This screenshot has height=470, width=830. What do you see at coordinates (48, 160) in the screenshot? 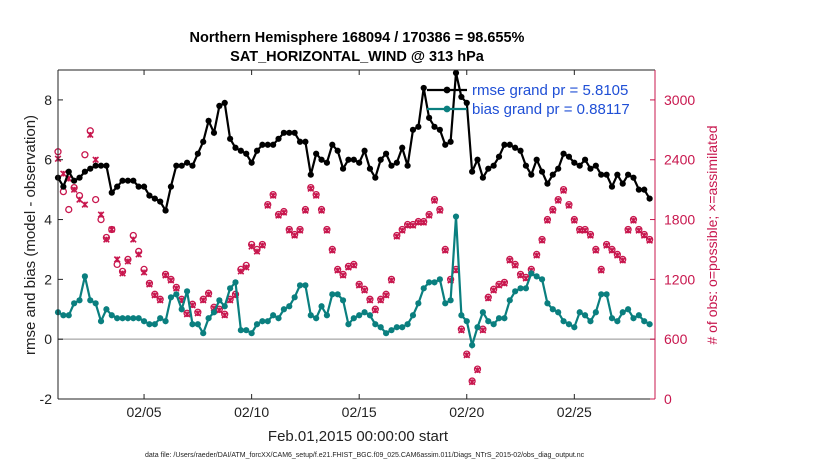
I see `y-tick-label: 6` at bounding box center [48, 160].